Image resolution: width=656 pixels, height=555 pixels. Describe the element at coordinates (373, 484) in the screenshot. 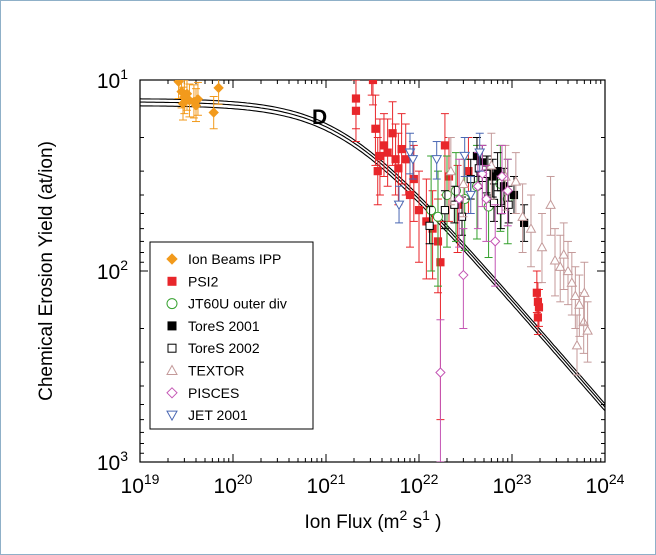

I see `x-tick-labels: 1019 1020 1021 1022 1023 1024` at that location.